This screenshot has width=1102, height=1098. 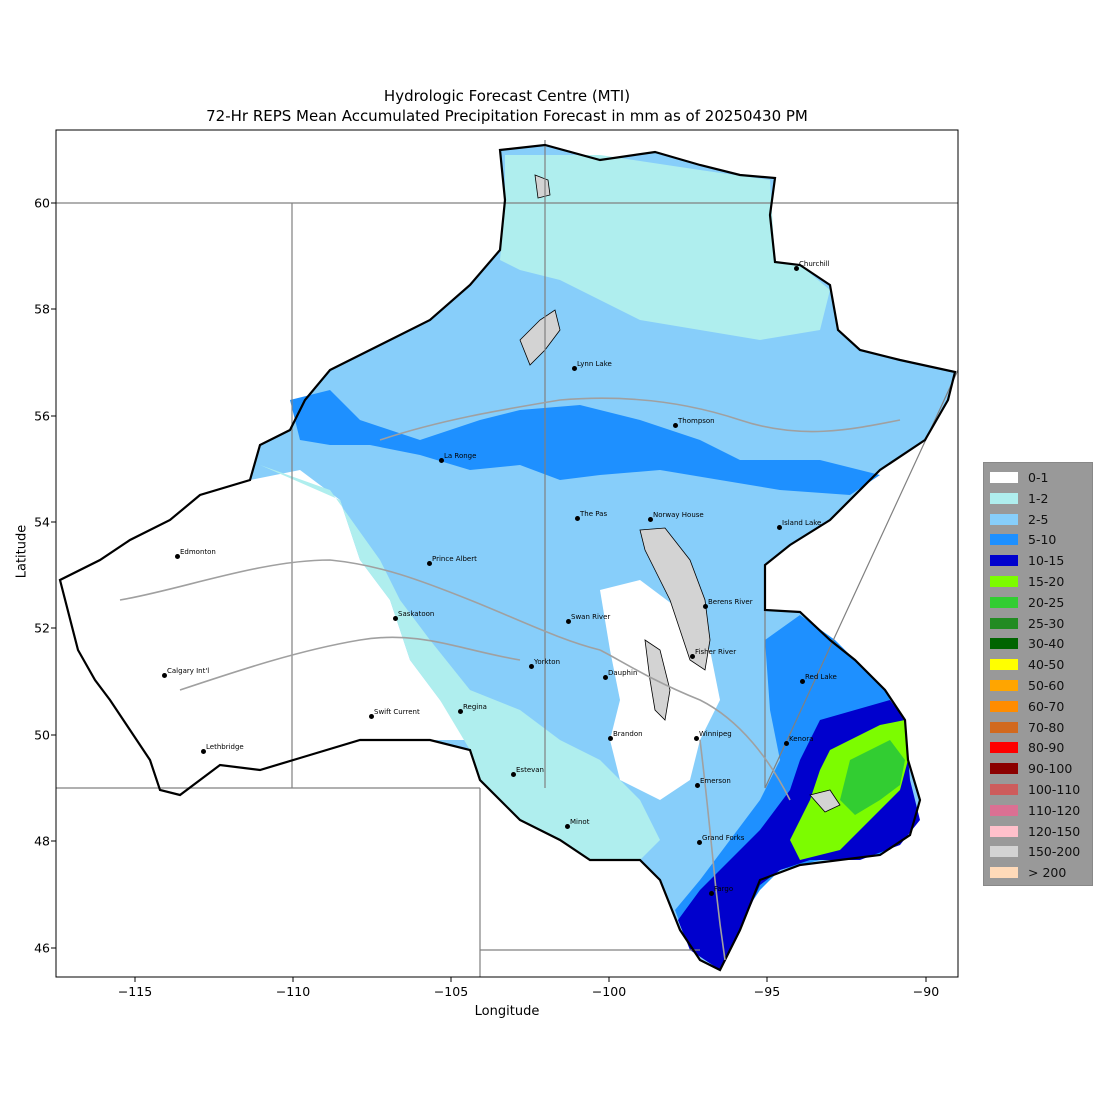 I want to click on city-label: Churchill, so click(x=814, y=264).